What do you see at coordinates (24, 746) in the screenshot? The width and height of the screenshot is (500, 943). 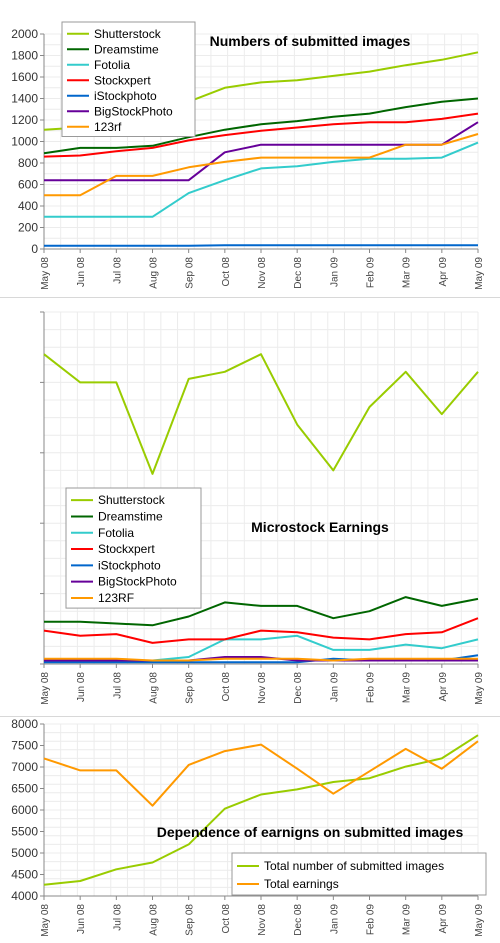 I see `y-tick-label: 7500` at bounding box center [24, 746].